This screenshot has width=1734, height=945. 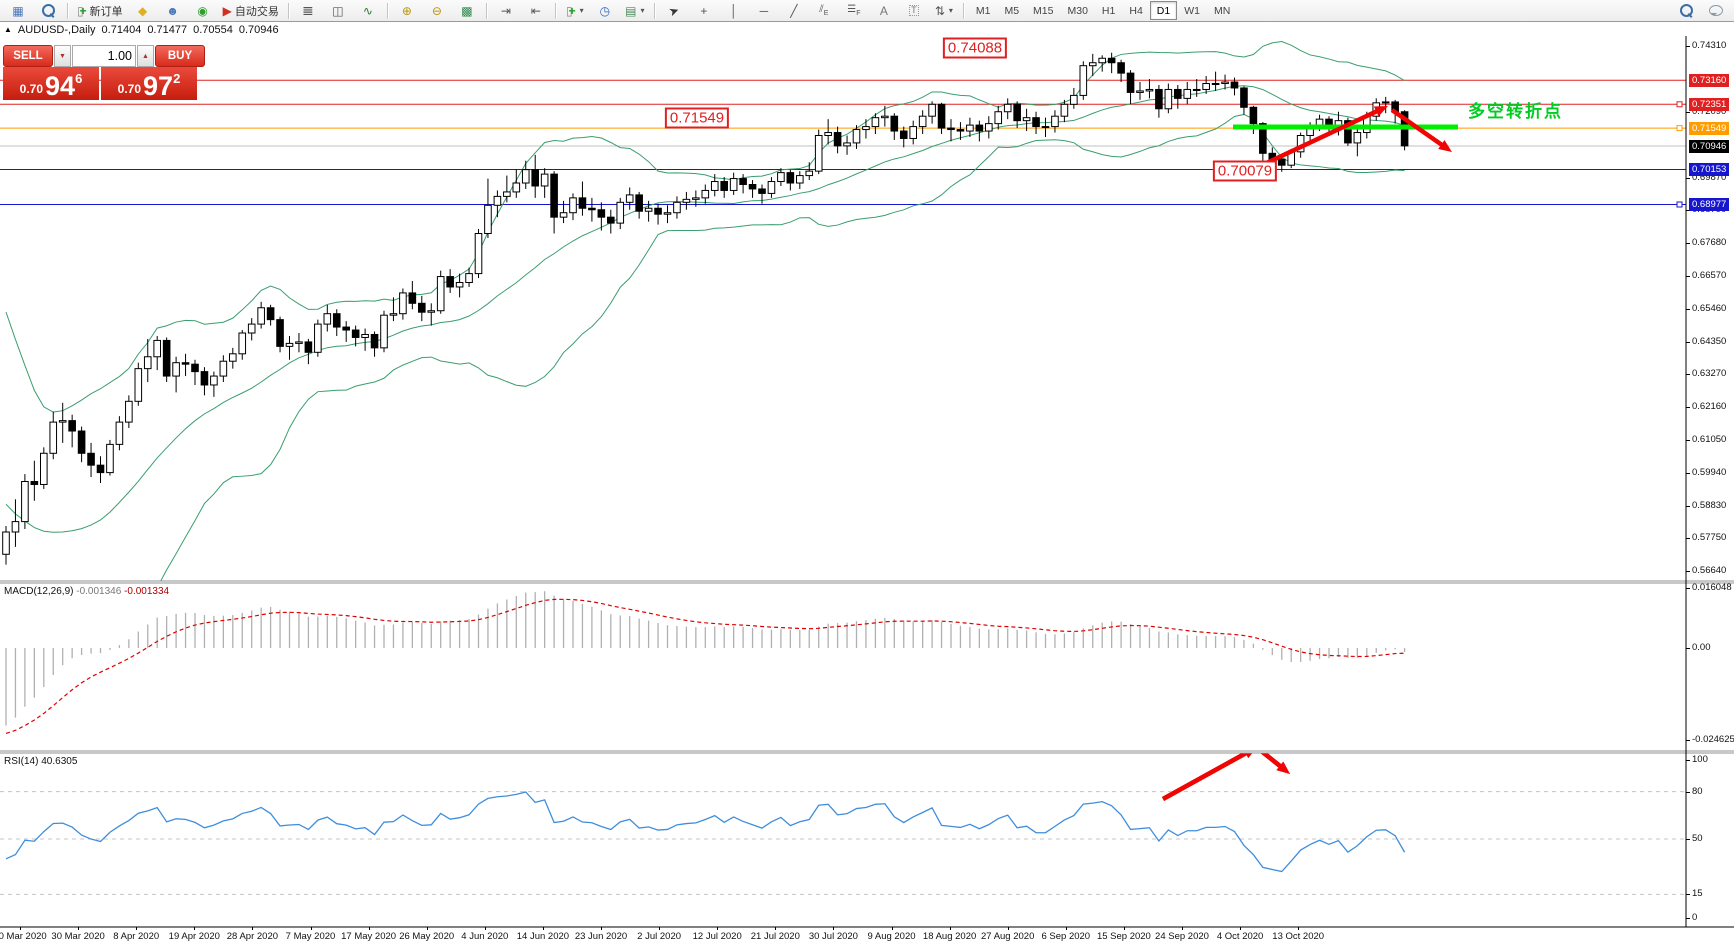 I want to click on chart-annotation-text: 多空转折点, so click(x=1515, y=111).